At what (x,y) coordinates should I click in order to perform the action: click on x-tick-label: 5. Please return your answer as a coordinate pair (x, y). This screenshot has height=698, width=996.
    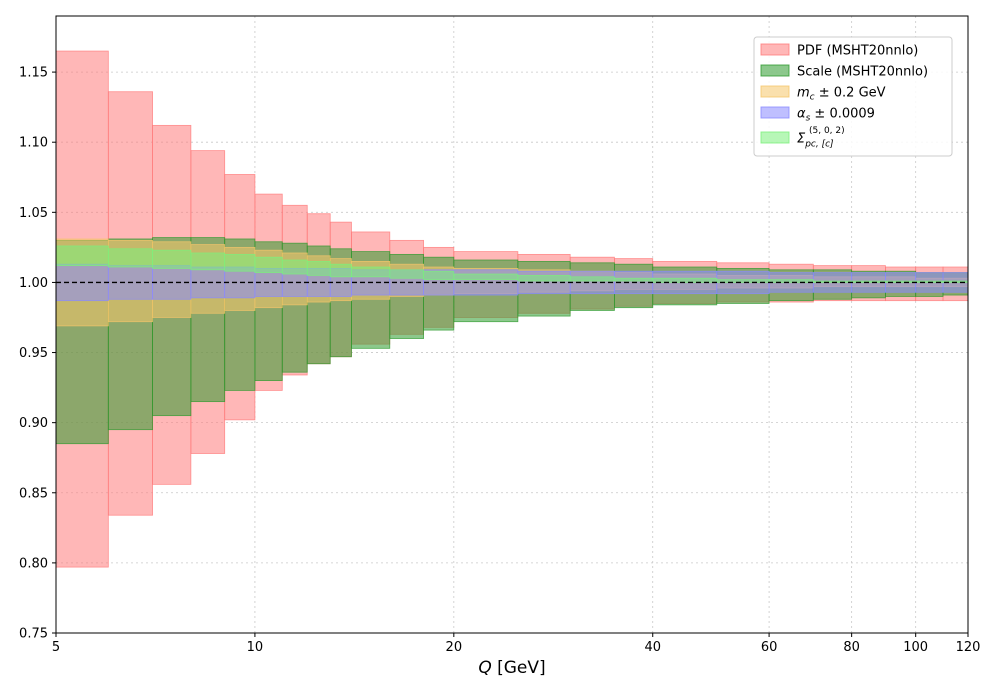
    Looking at the image, I should click on (56, 647).